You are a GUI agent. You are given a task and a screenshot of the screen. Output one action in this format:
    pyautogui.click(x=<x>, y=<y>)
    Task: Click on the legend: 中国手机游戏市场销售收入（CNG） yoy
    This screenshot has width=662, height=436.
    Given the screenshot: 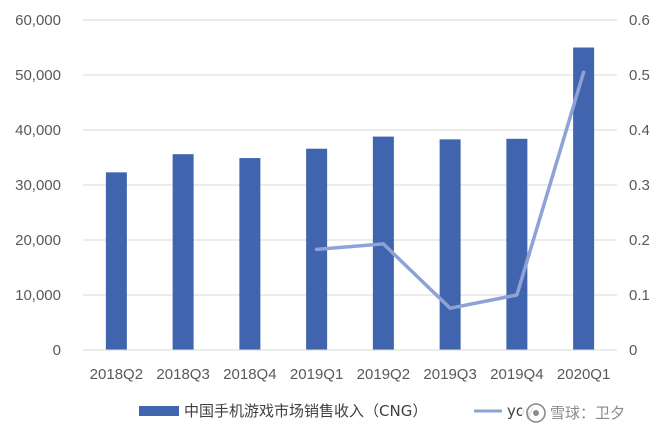 What is the action you would take?
    pyautogui.click(x=336, y=411)
    